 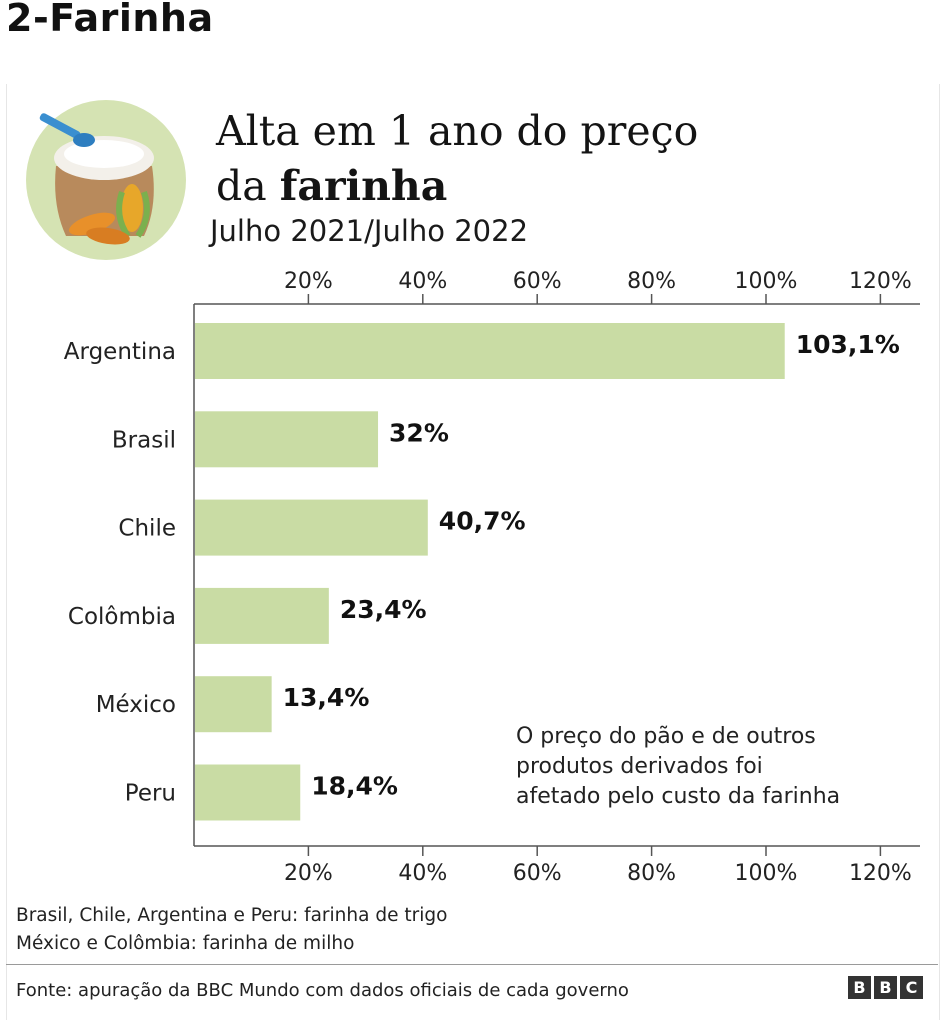 I want to click on category-label: Colômbia, so click(x=122, y=617).